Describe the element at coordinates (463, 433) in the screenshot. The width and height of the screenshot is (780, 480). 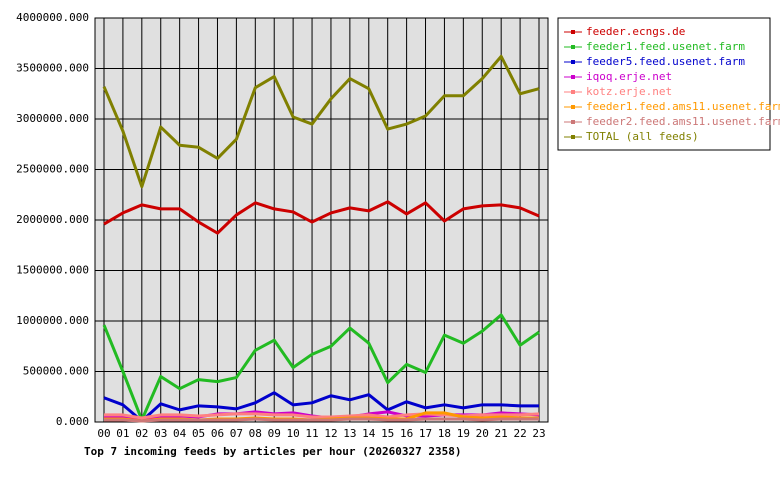
I see `x-tick-label: 19` at that location.